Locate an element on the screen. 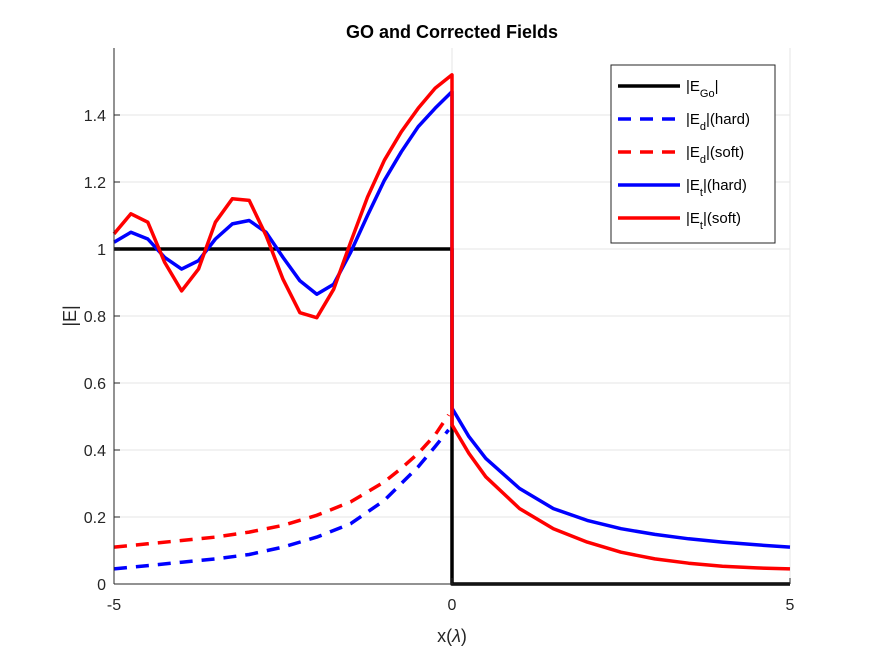  legend-label-sub-4: t is located at coordinates (701, 226).